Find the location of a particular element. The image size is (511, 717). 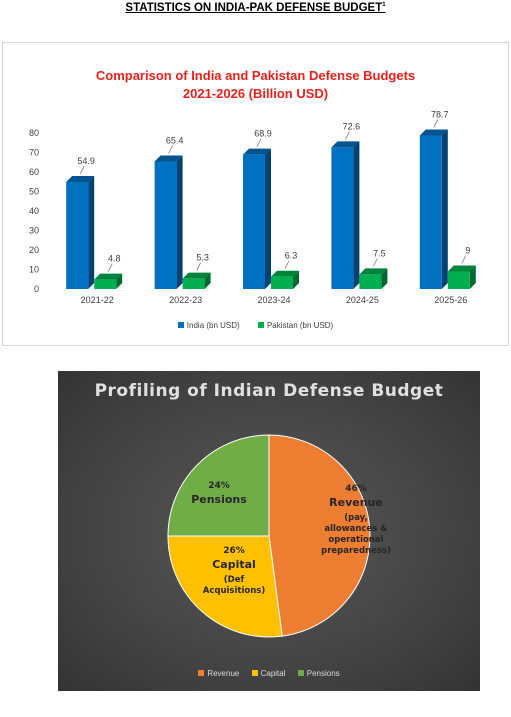

pie-name-label: Pensions is located at coordinates (219, 499).